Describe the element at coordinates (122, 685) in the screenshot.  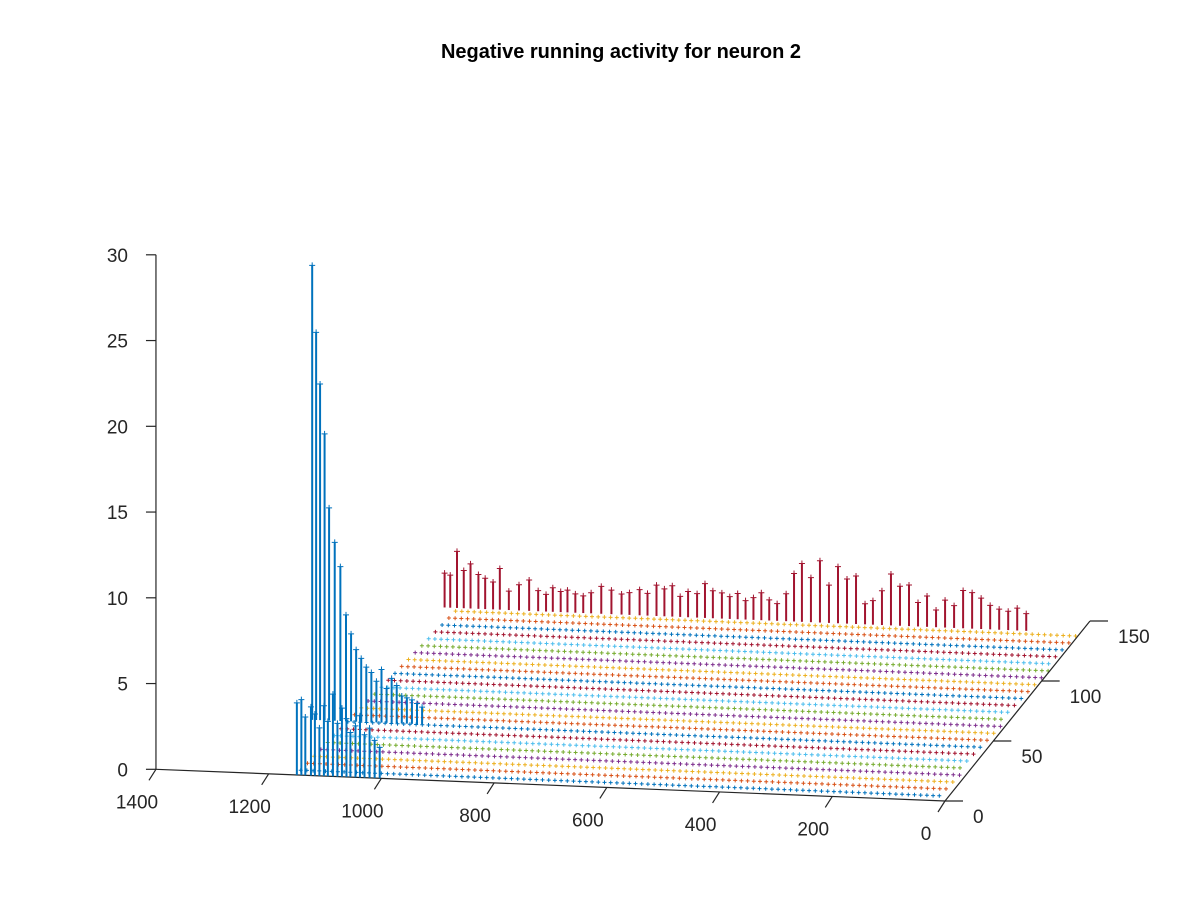
I see `z-tick-label: 5` at that location.